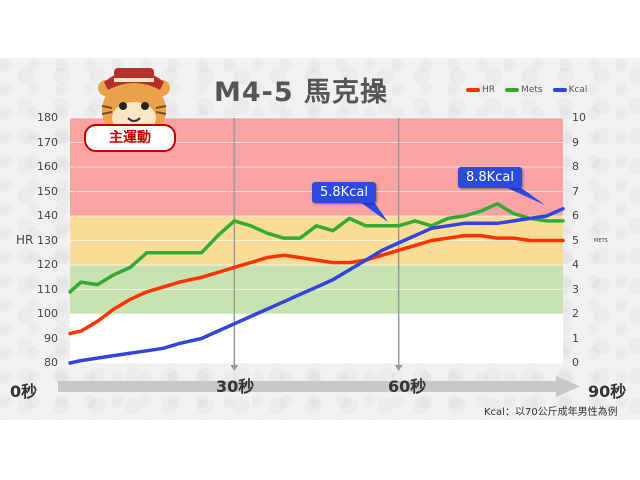 Image resolution: width=640 pixels, height=480 pixels. Describe the element at coordinates (575, 338) in the screenshot. I see `y-tick: 1` at that location.